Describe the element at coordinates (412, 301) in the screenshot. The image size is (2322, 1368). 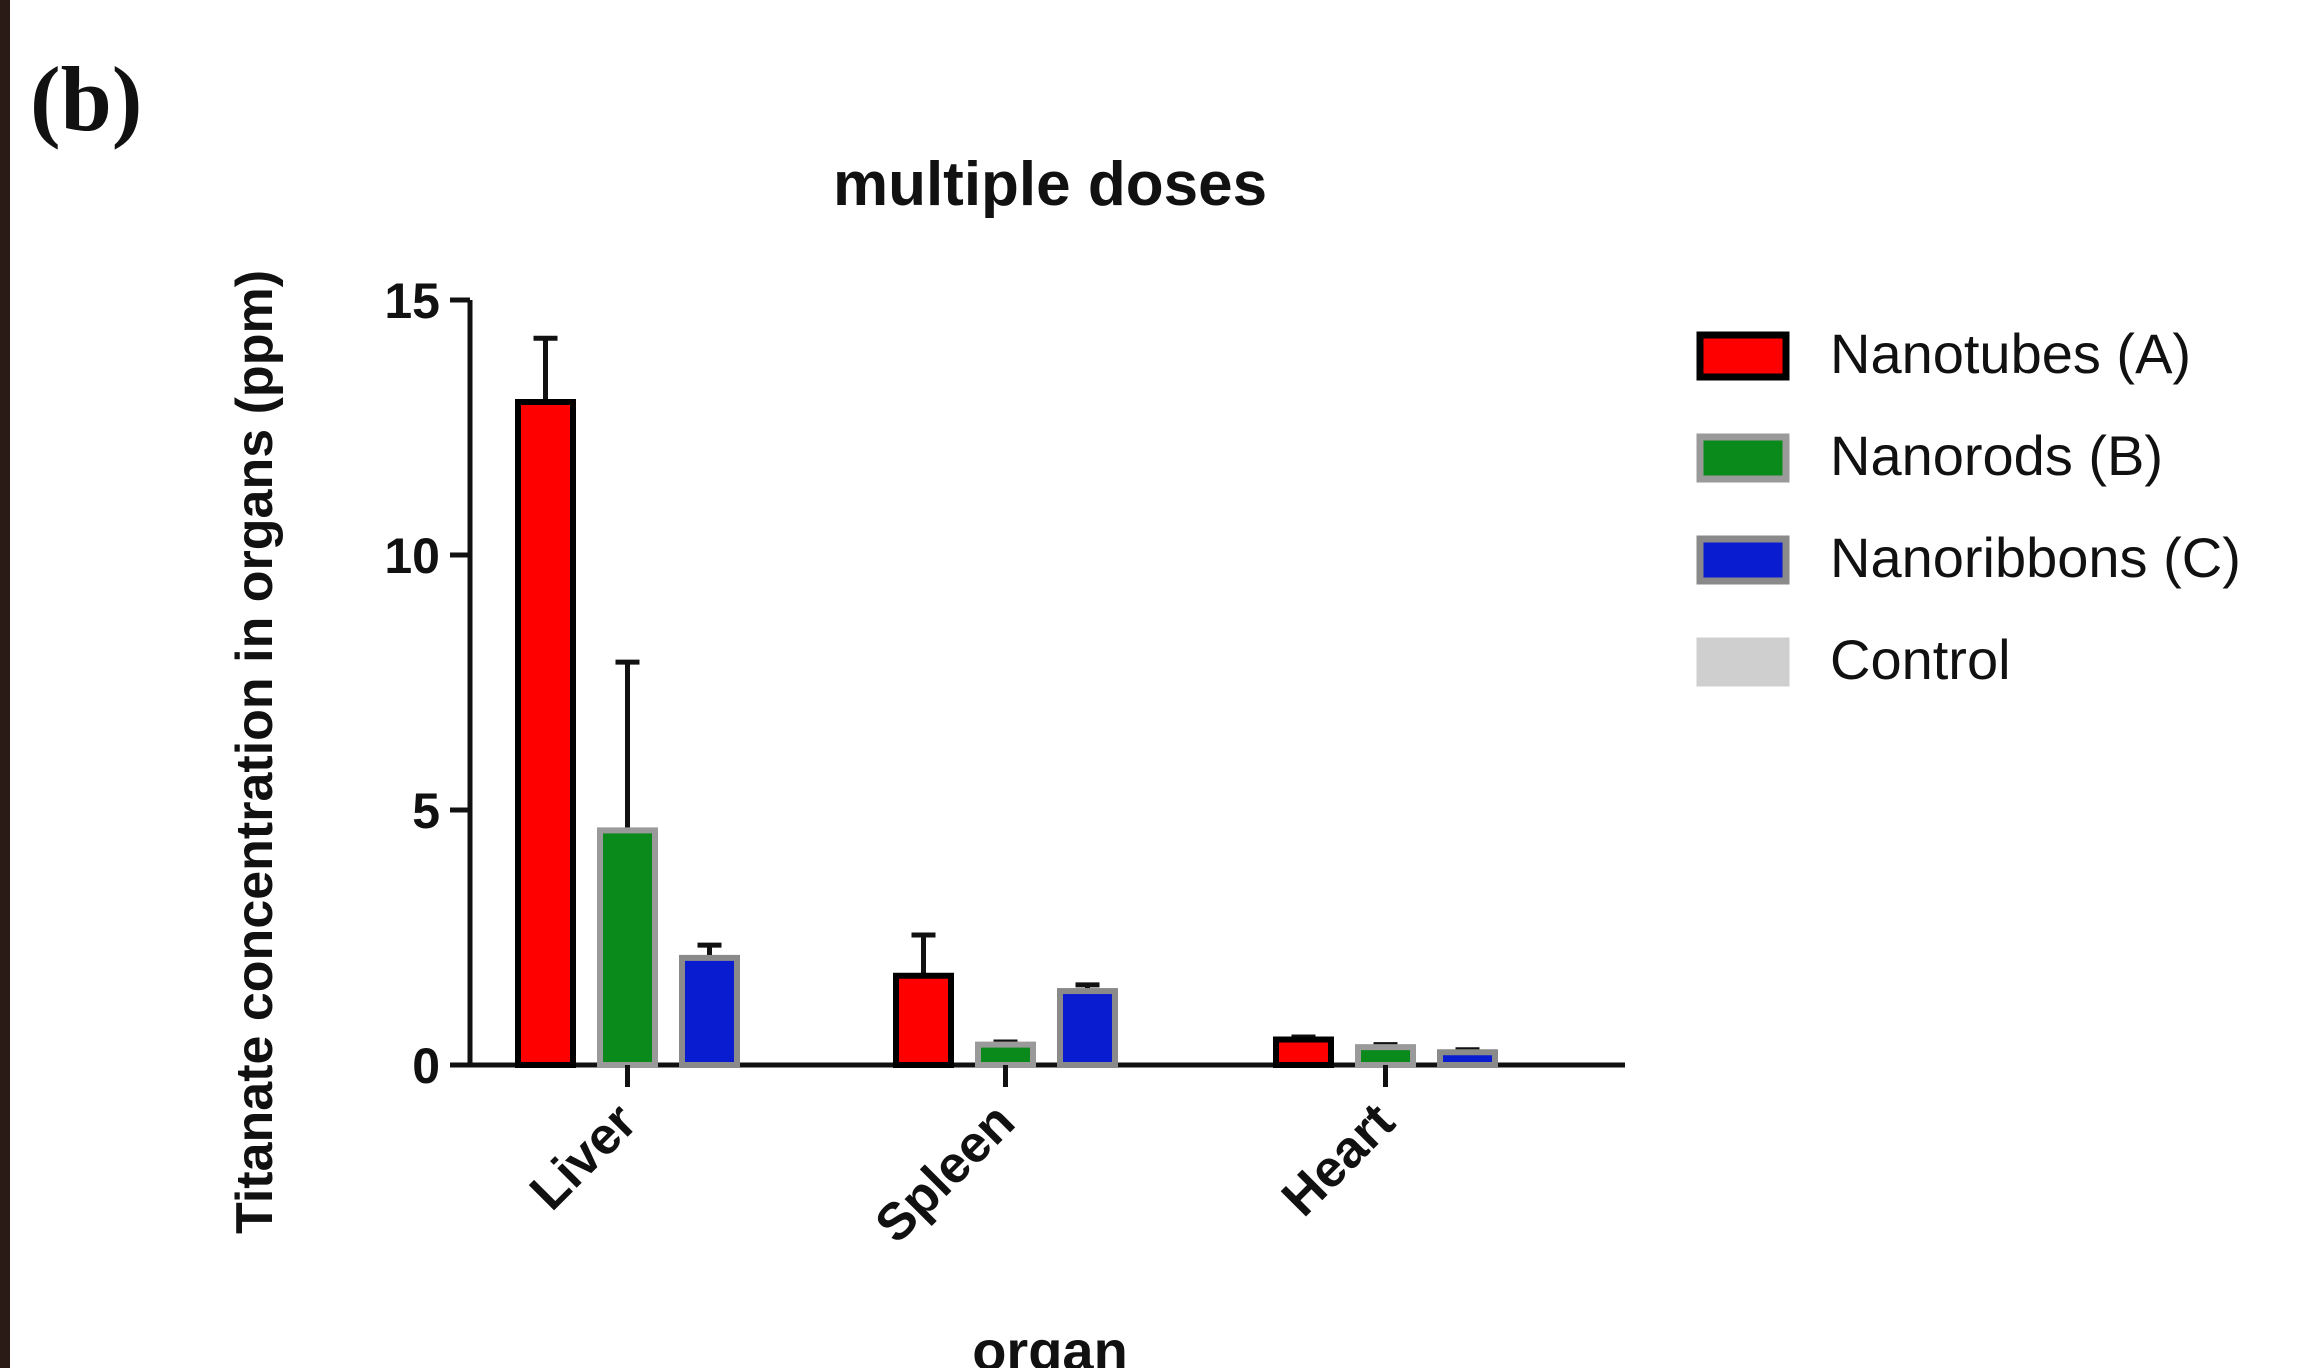
I see `y-tick-label: 15` at that location.